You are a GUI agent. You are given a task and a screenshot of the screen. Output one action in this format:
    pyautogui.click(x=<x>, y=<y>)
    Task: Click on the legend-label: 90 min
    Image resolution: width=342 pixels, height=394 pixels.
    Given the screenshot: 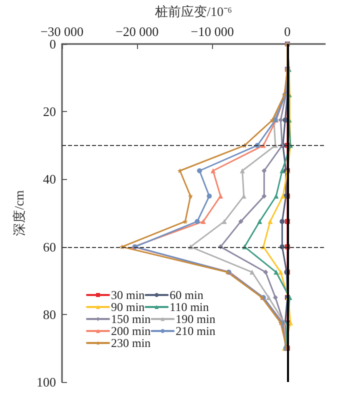 What is the action you would take?
    pyautogui.click(x=128, y=307)
    